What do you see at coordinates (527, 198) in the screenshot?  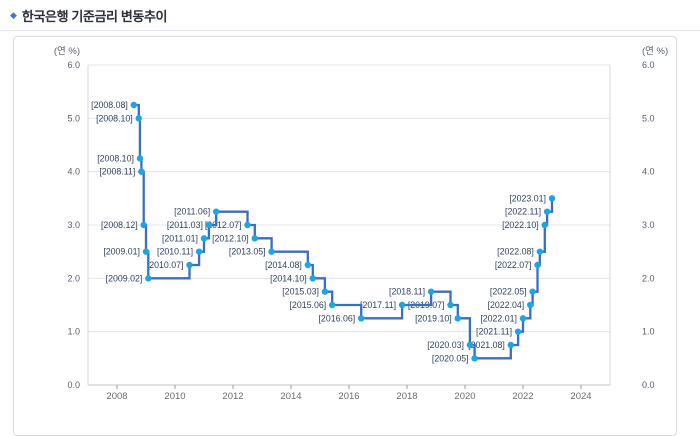 I see `data-point-label: [2023.01]` at bounding box center [527, 198].